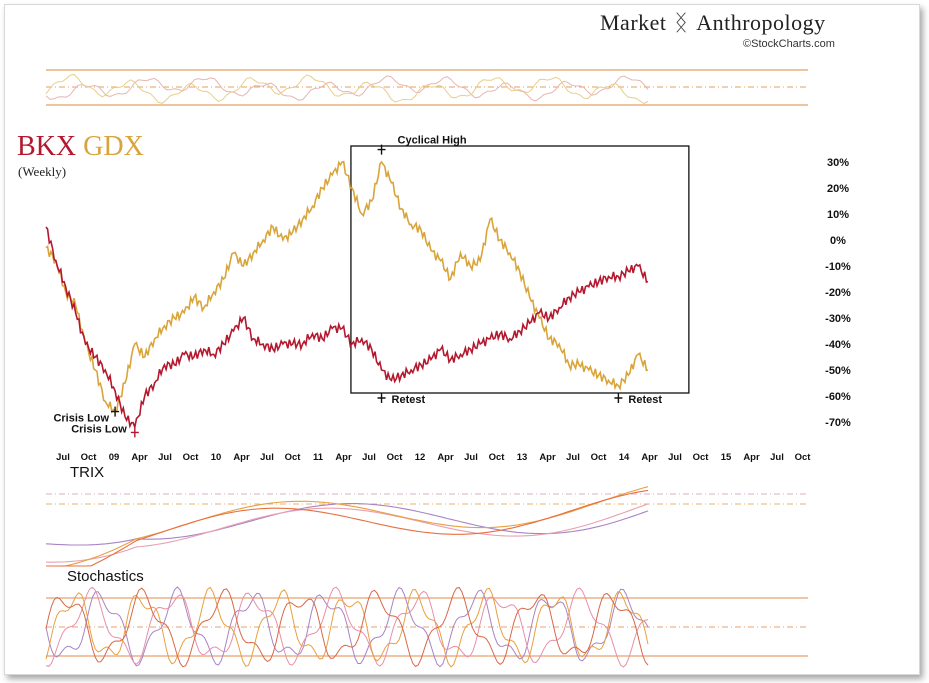  What do you see at coordinates (838, 267) in the screenshot?
I see `y-tick-label: -10%` at bounding box center [838, 267].